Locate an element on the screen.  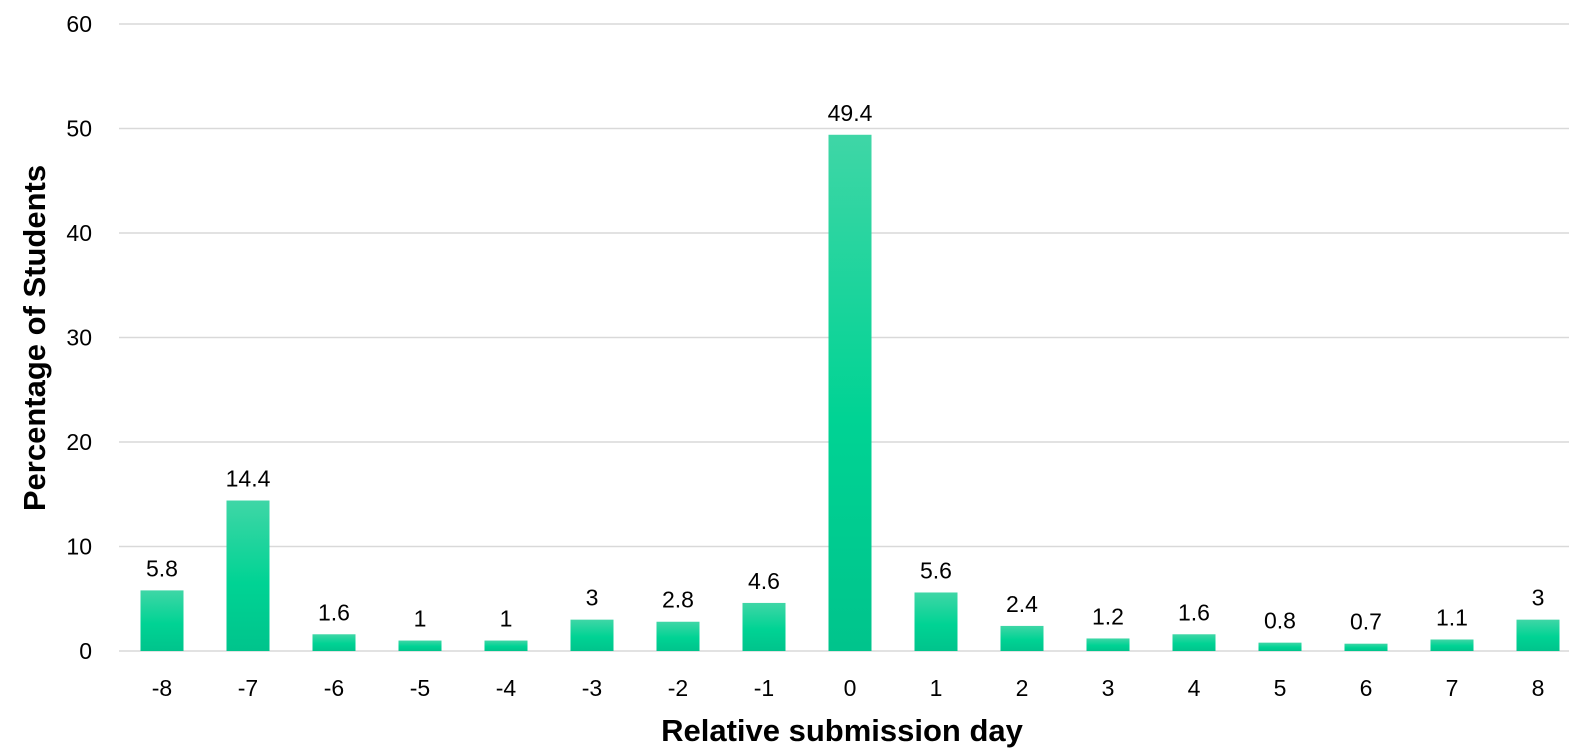
bar--5 is located at coordinates (420, 645).